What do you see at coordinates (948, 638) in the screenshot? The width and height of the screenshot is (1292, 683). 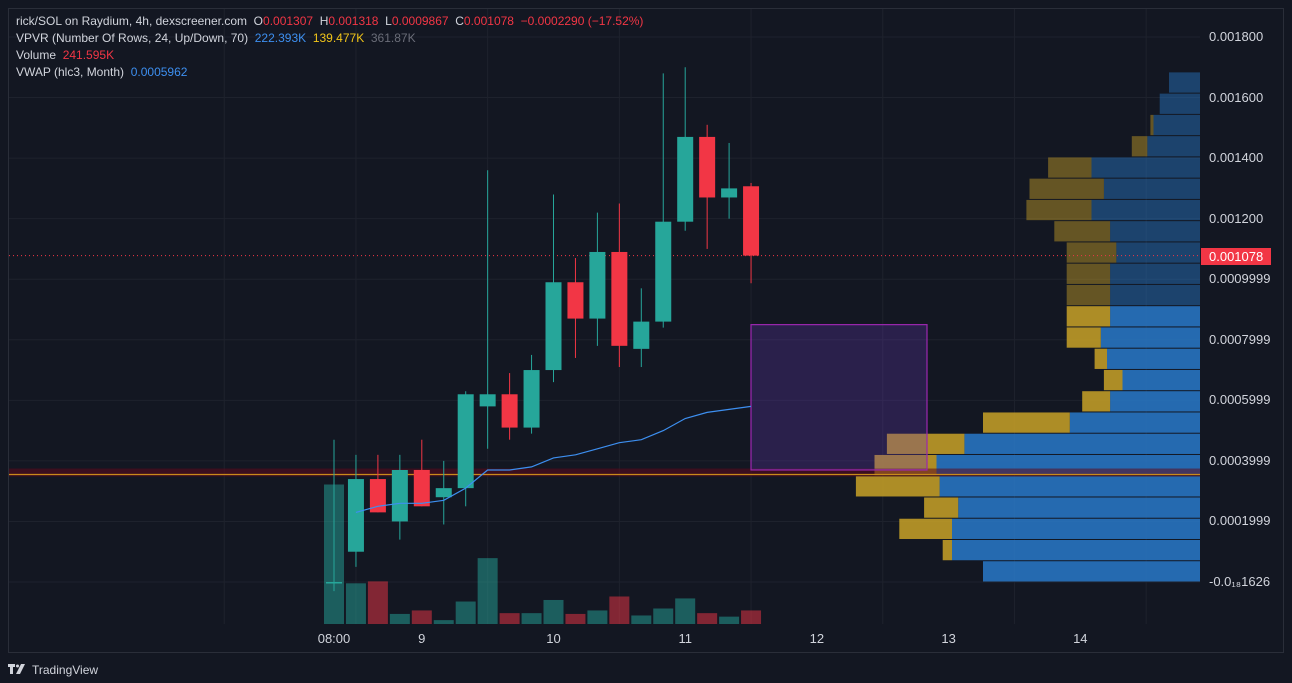 I see `time-tick-label: 13` at bounding box center [948, 638].